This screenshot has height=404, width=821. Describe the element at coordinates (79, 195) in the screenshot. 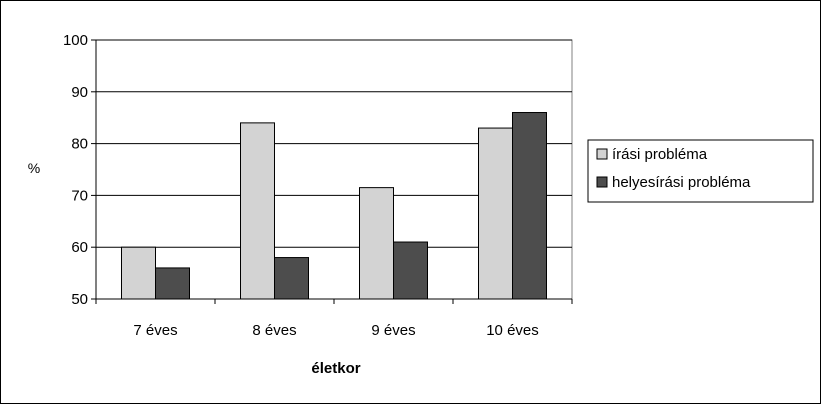

I see `y-tick-label-70: 70` at that location.